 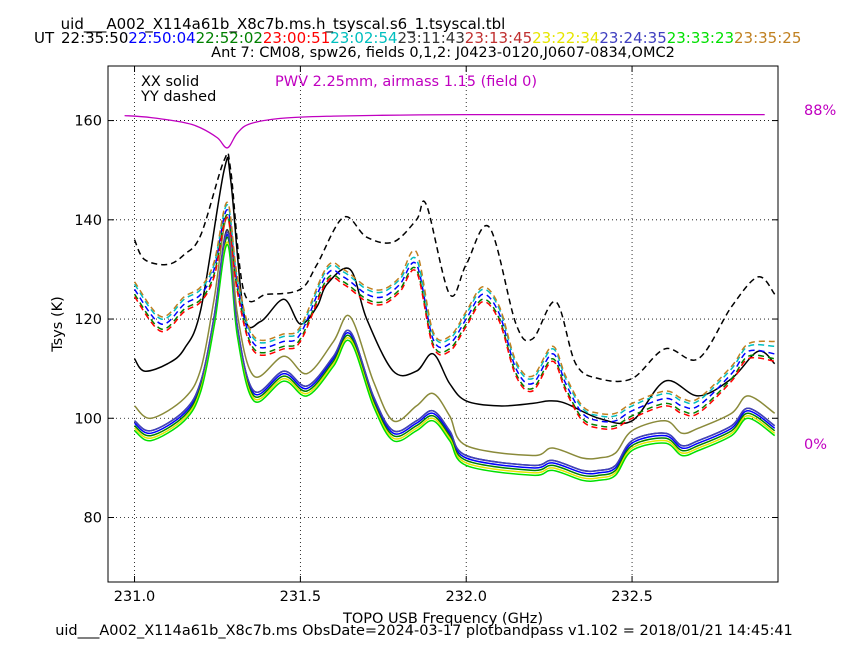 I want to click on xtick-label-1: 231.5, so click(x=301, y=597).